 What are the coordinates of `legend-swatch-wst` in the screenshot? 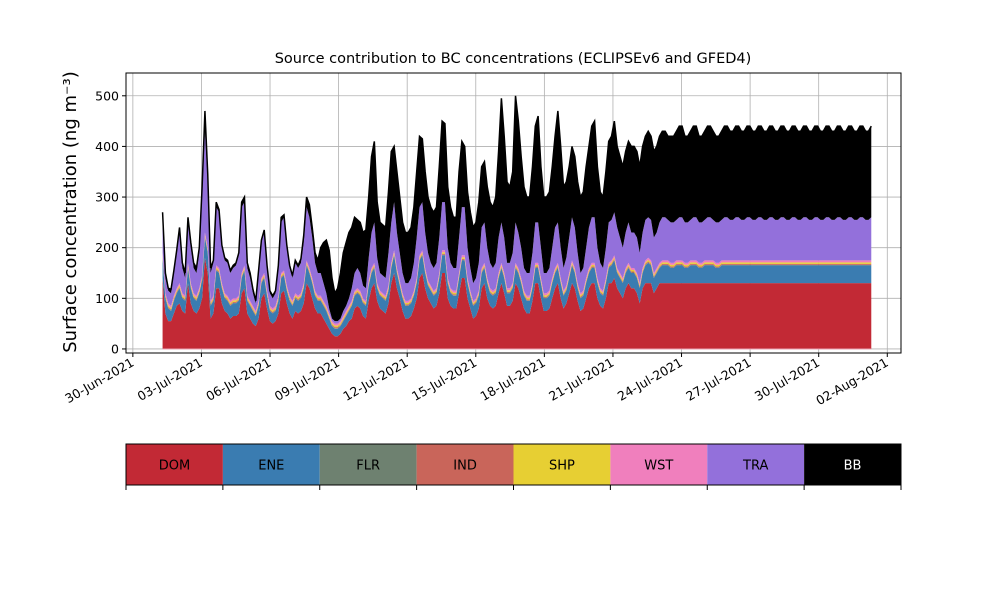 It's located at (659, 464).